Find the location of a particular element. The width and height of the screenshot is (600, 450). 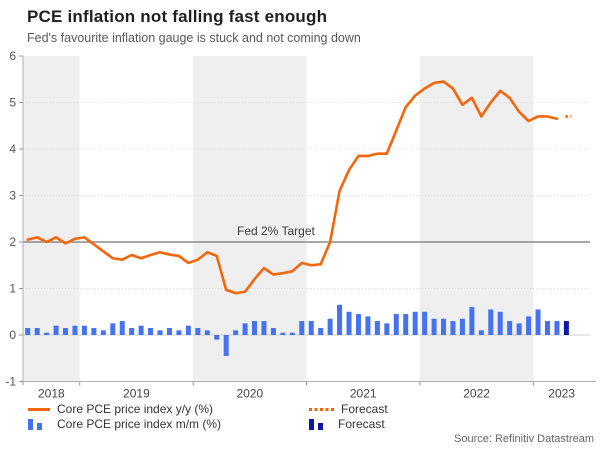

source-credit: Source: Refinitiv Datastream is located at coordinates (524, 439).